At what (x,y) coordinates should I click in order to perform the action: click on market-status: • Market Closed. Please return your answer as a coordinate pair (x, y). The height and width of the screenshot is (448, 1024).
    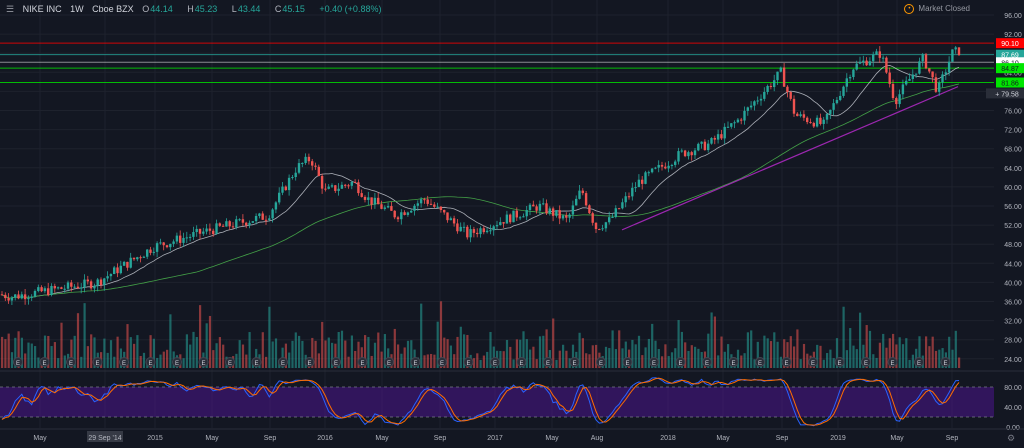
    Looking at the image, I should click on (937, 9).